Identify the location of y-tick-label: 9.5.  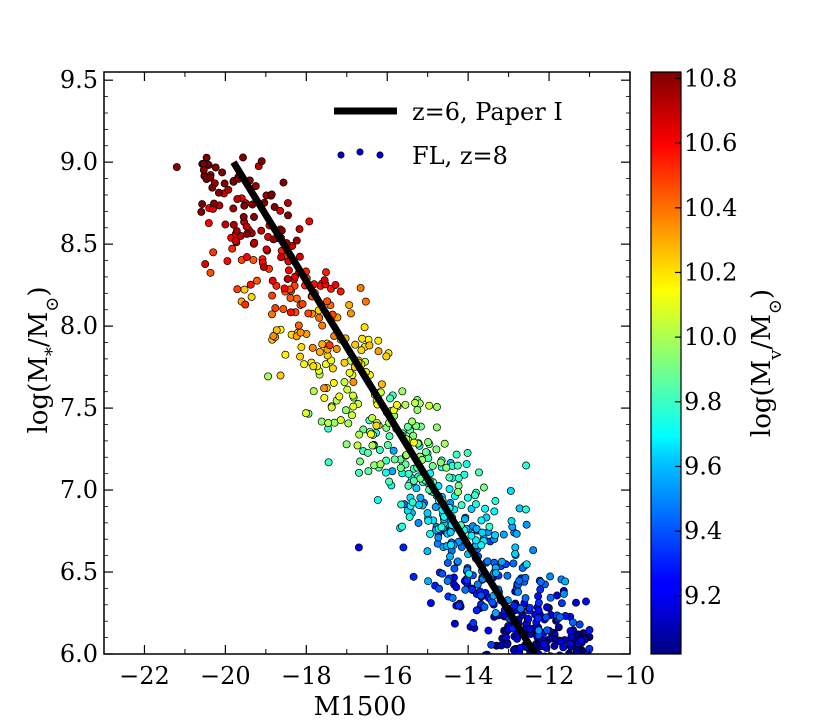
(79, 80).